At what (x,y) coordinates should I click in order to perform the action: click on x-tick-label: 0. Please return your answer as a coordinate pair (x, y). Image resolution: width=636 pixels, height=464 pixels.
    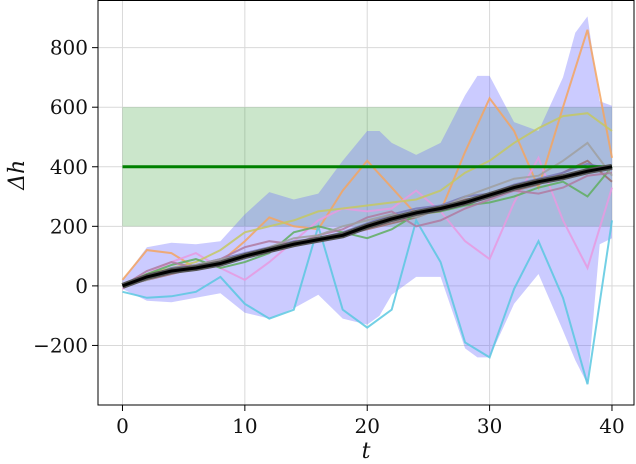
    Looking at the image, I should click on (122, 426).